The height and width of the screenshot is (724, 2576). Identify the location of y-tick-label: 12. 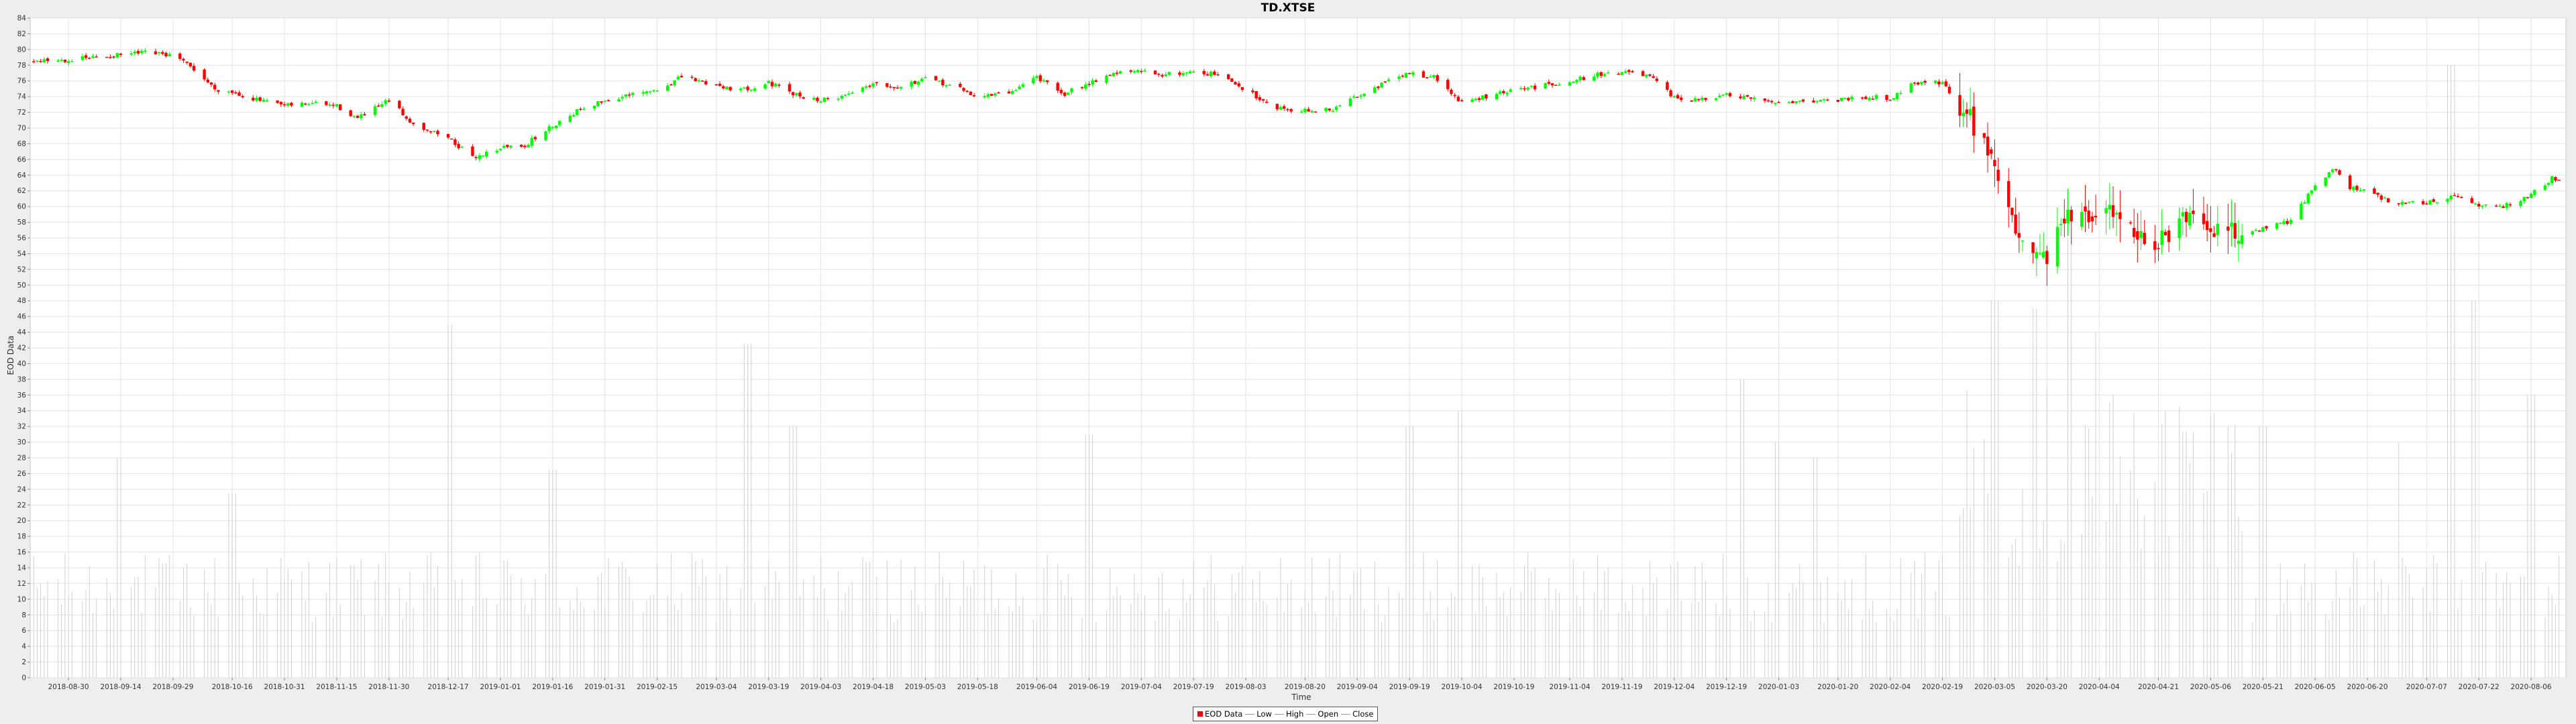
(21, 584).